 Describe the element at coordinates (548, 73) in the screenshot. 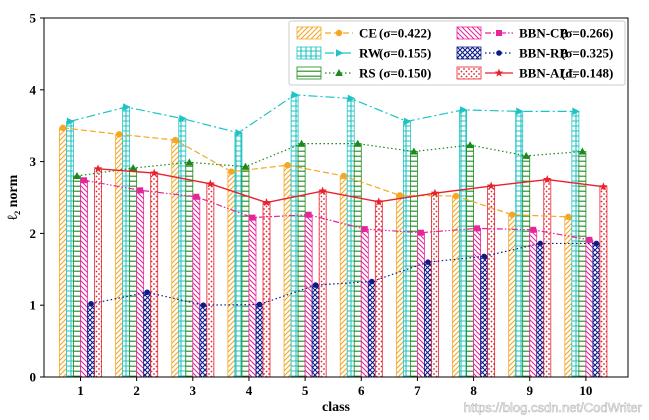

I see `legend-name: BBN-ALL` at that location.